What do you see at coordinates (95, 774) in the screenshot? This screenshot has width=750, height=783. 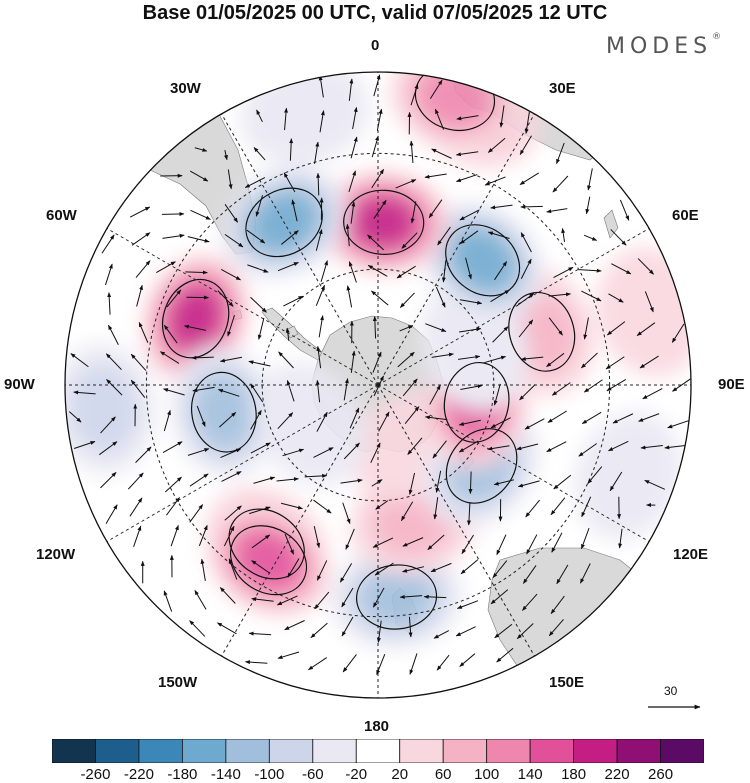 I see `colorbar-tick-label: -260` at bounding box center [95, 774].